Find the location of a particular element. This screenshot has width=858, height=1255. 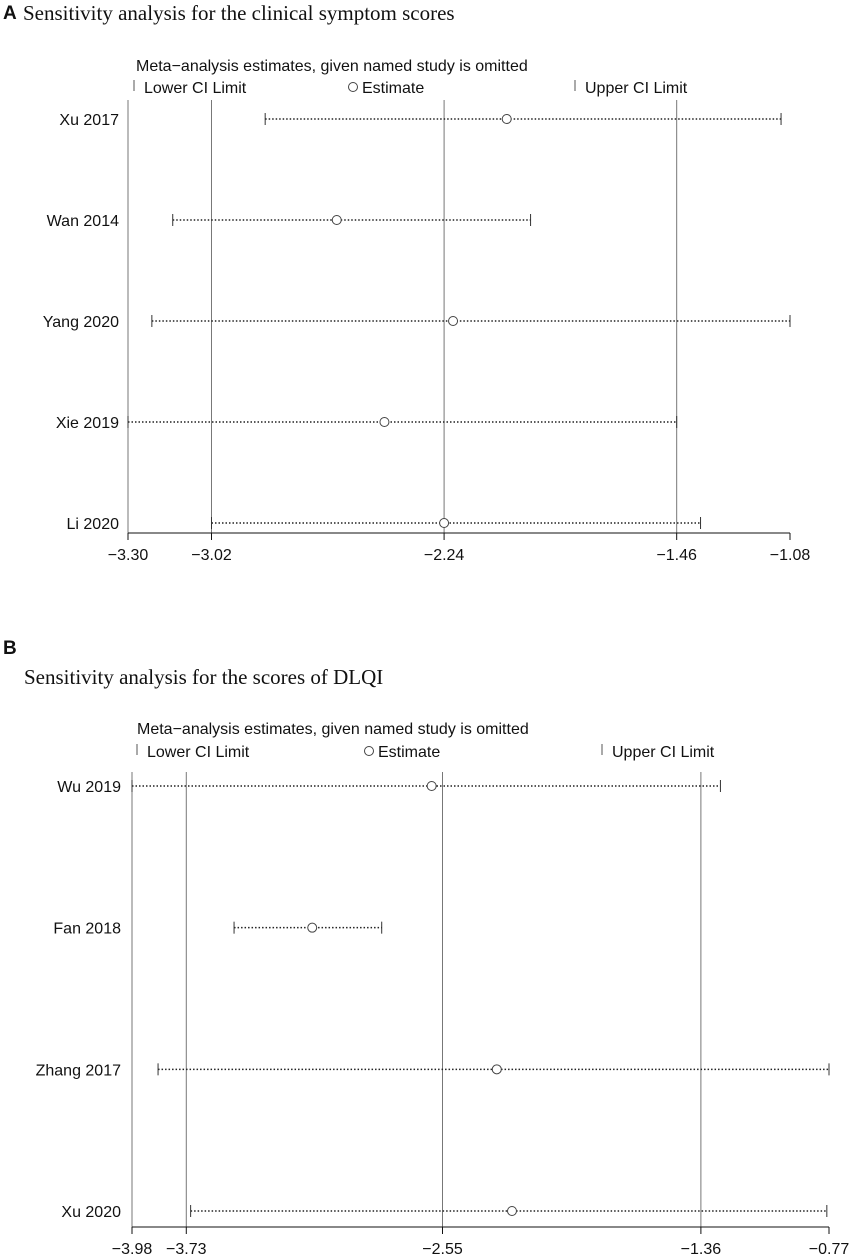

x-tick-label: −2.55 is located at coordinates (442, 1248).